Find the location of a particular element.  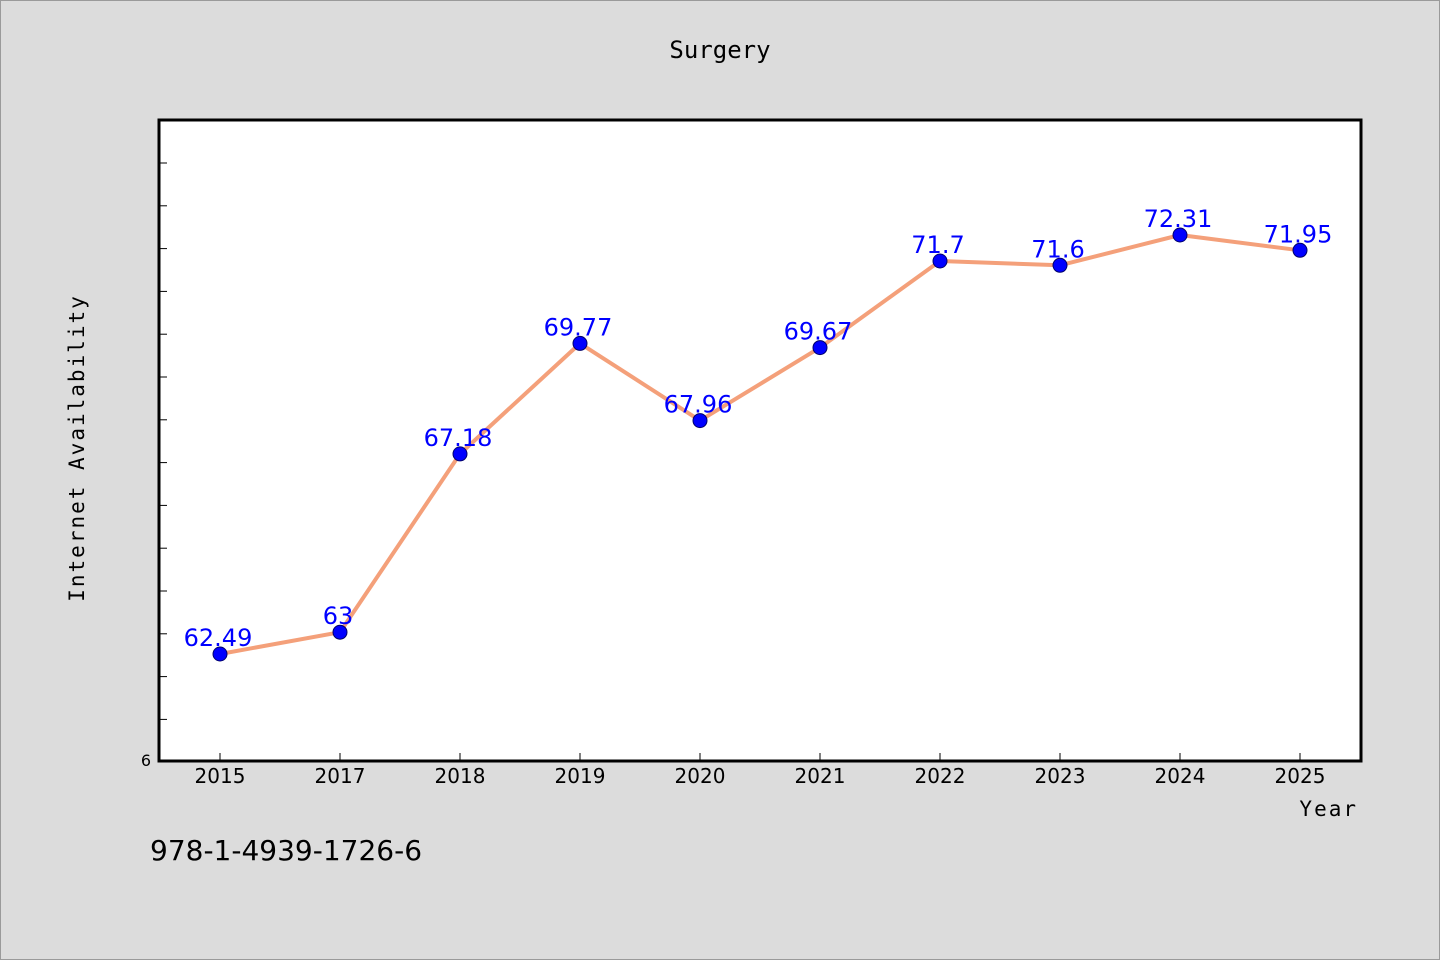

x-tick-label: 2017 is located at coordinates (340, 776).